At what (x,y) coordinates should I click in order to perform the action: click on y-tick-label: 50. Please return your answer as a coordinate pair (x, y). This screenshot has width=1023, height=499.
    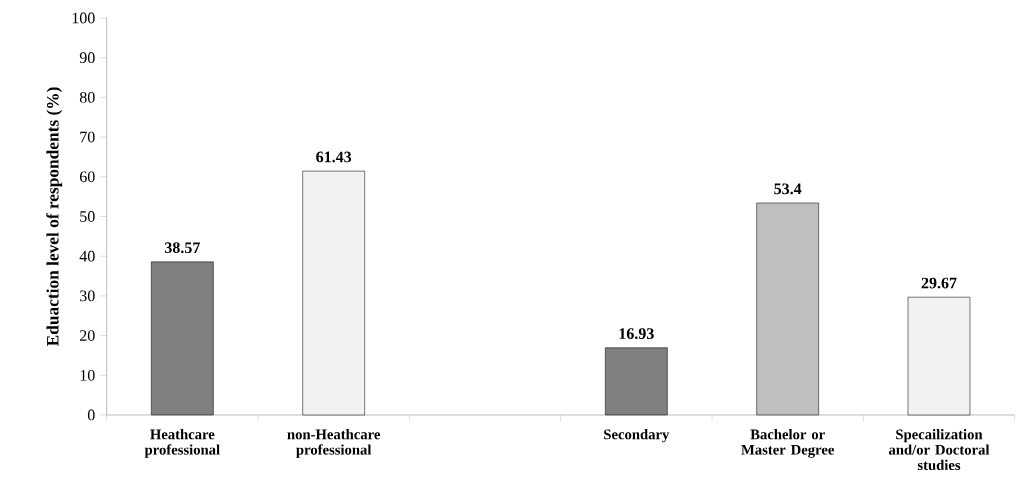
    Looking at the image, I should click on (87, 216).